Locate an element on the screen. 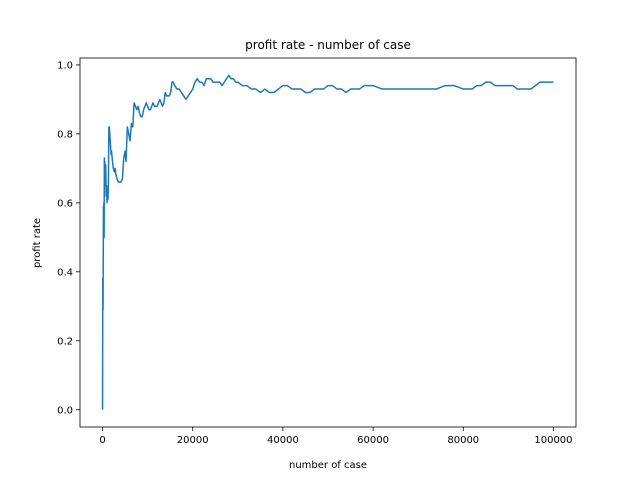  y-tick-label: 1.0 is located at coordinates (65, 65).